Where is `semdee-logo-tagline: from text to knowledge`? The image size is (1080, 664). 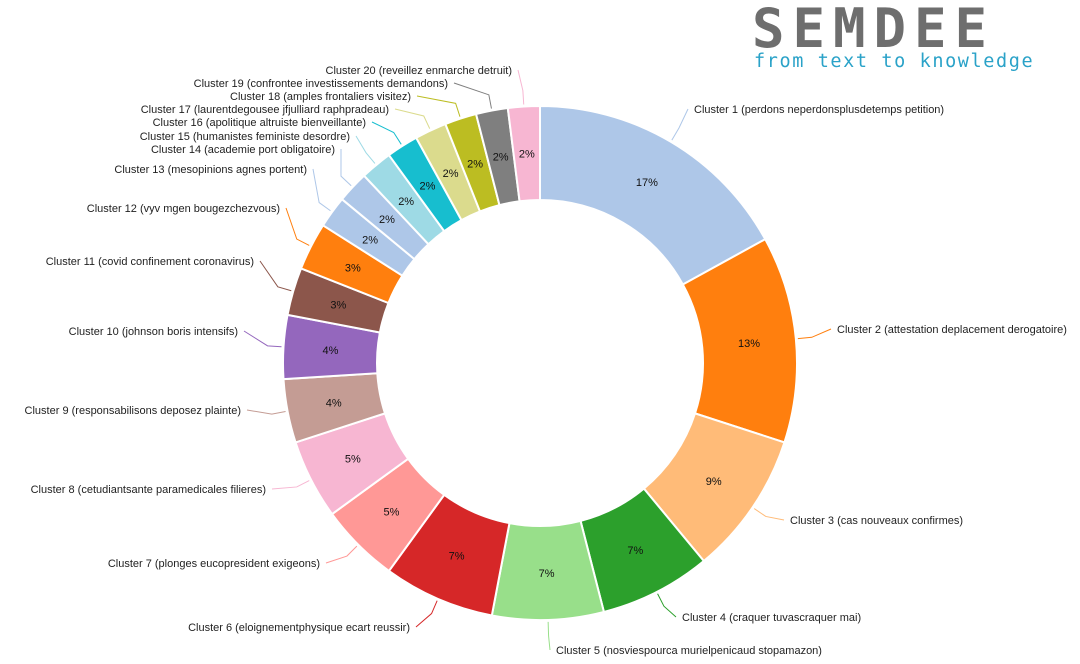 semdee-logo-tagline: from text to knowledge is located at coordinates (894, 61).